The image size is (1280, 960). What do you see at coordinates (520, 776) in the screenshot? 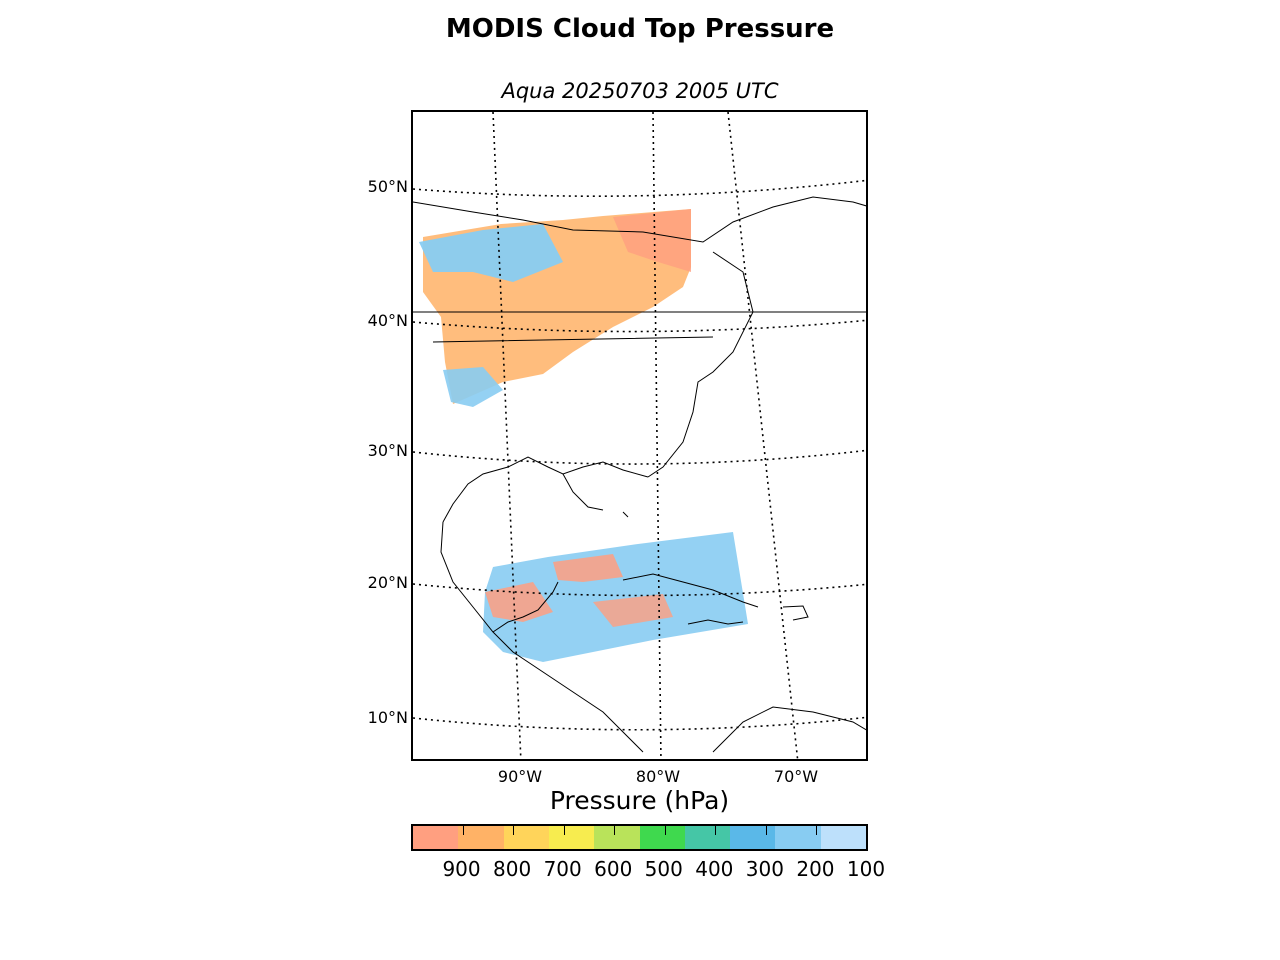
I see `lon-label-90: 90°W` at bounding box center [520, 776].